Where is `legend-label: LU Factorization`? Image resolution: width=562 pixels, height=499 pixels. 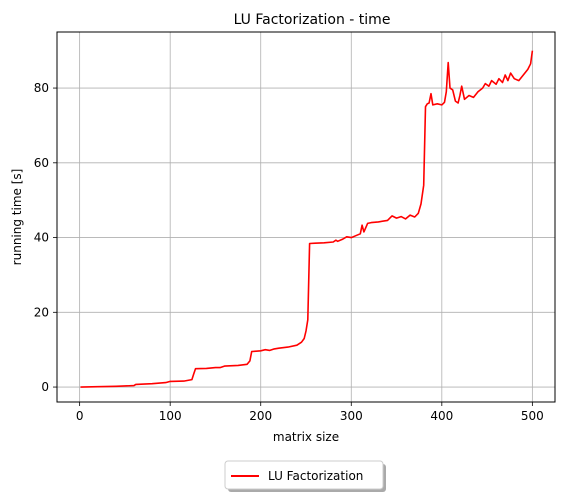
legend-label: LU Factorization is located at coordinates (315, 476).